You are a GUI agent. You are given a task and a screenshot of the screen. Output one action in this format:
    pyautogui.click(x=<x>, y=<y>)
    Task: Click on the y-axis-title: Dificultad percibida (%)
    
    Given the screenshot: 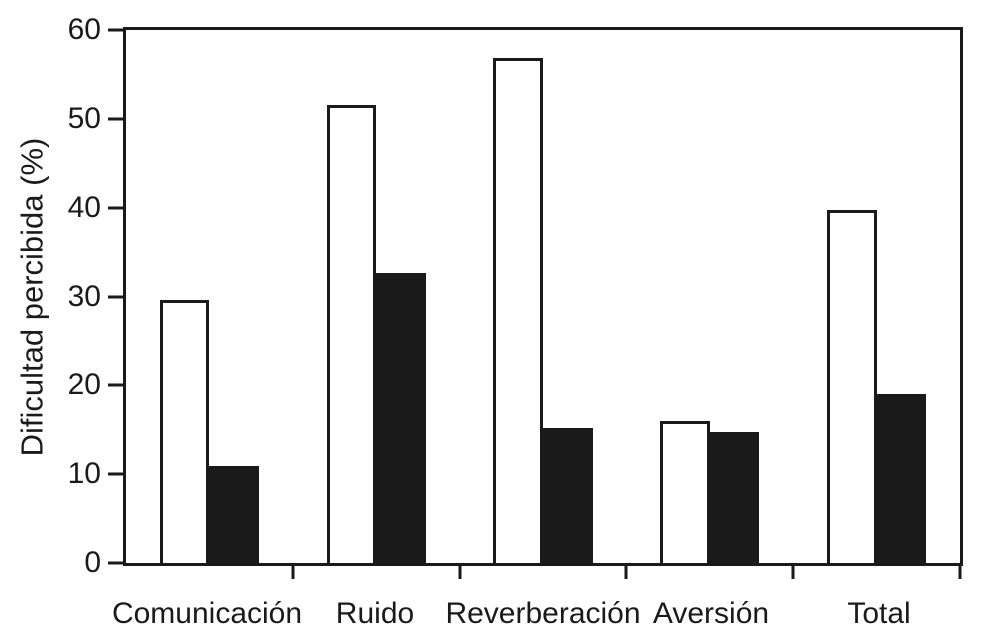 What is the action you would take?
    pyautogui.click(x=32, y=296)
    